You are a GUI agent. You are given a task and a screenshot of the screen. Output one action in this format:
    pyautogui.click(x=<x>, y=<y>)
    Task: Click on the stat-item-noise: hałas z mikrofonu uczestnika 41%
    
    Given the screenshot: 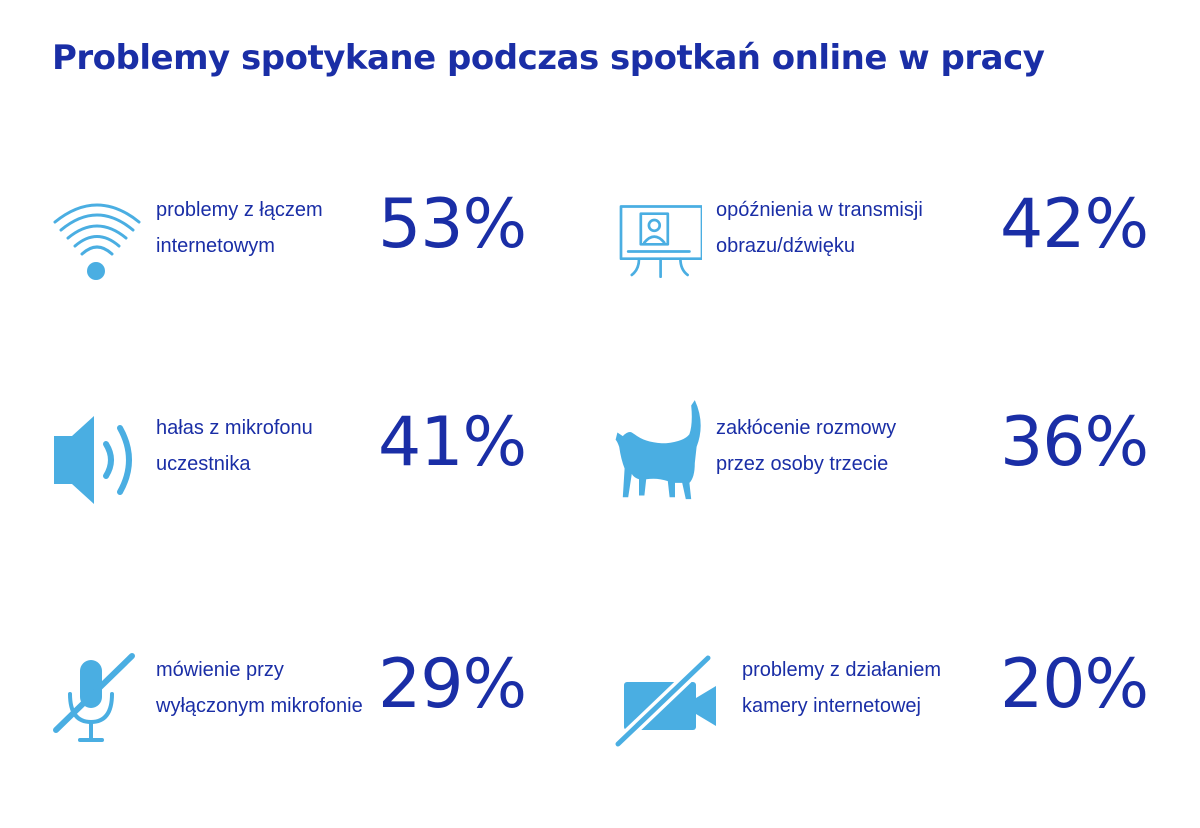 What is the action you would take?
    pyautogui.click(x=352, y=476)
    